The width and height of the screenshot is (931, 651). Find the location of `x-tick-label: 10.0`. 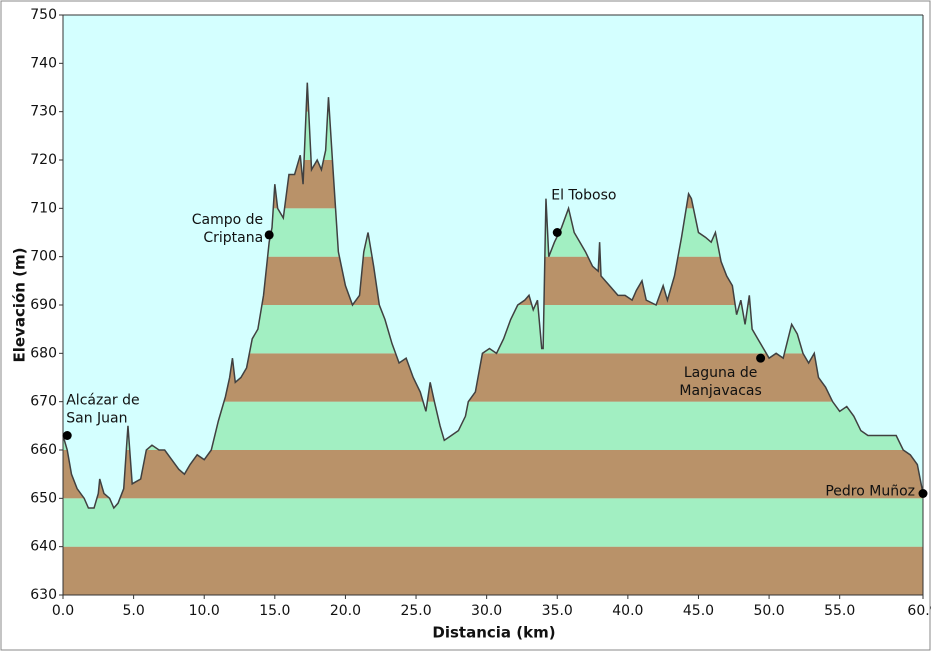

x-tick-label: 10.0 is located at coordinates (204, 611).